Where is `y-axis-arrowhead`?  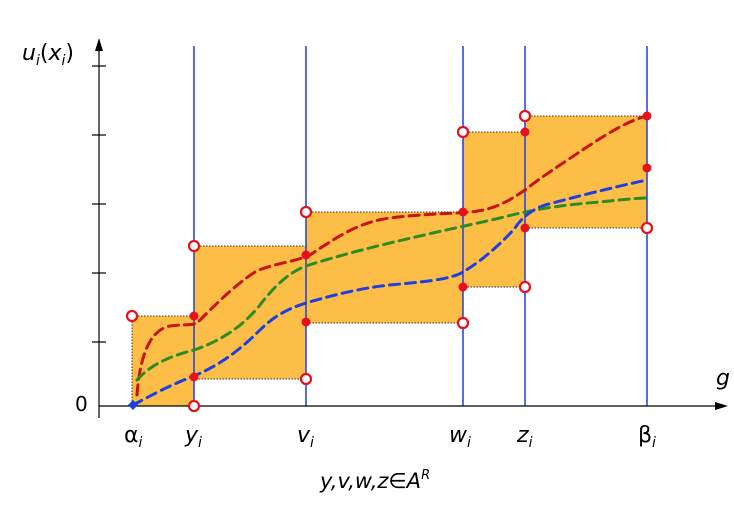 y-axis-arrowhead is located at coordinates (99, 44).